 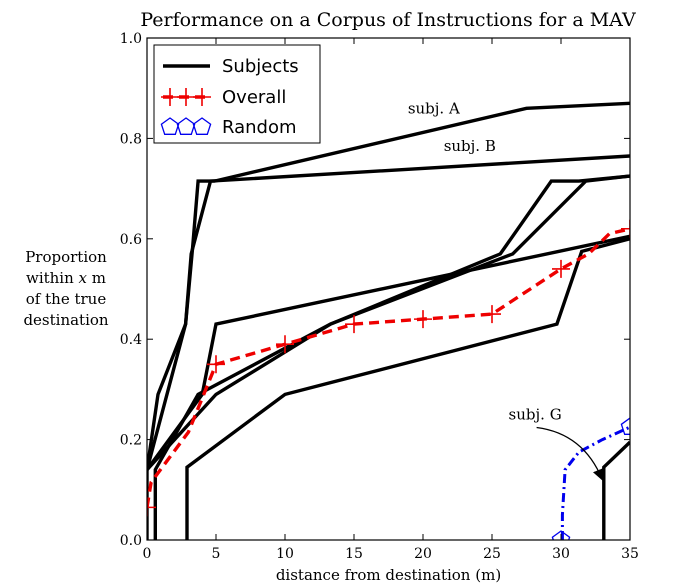 I want to click on x-tick-label-7: 35, so click(x=630, y=554).